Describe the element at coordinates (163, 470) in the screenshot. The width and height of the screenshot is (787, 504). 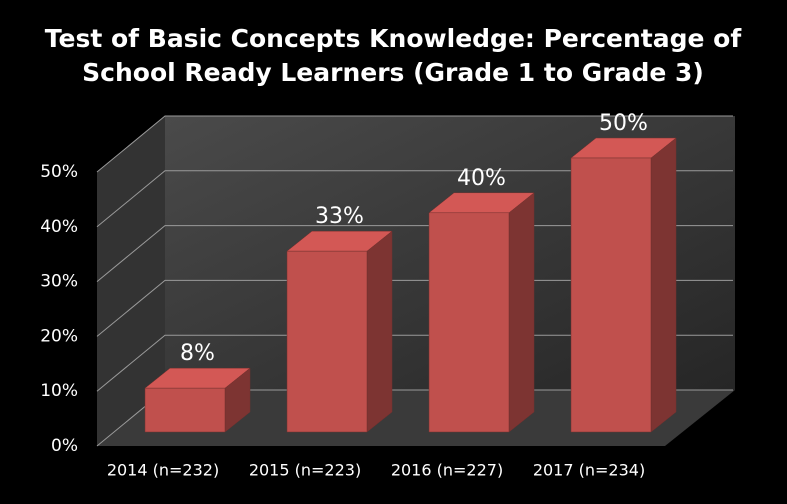
I see `x-tick-label: 2014 (n=232)` at that location.